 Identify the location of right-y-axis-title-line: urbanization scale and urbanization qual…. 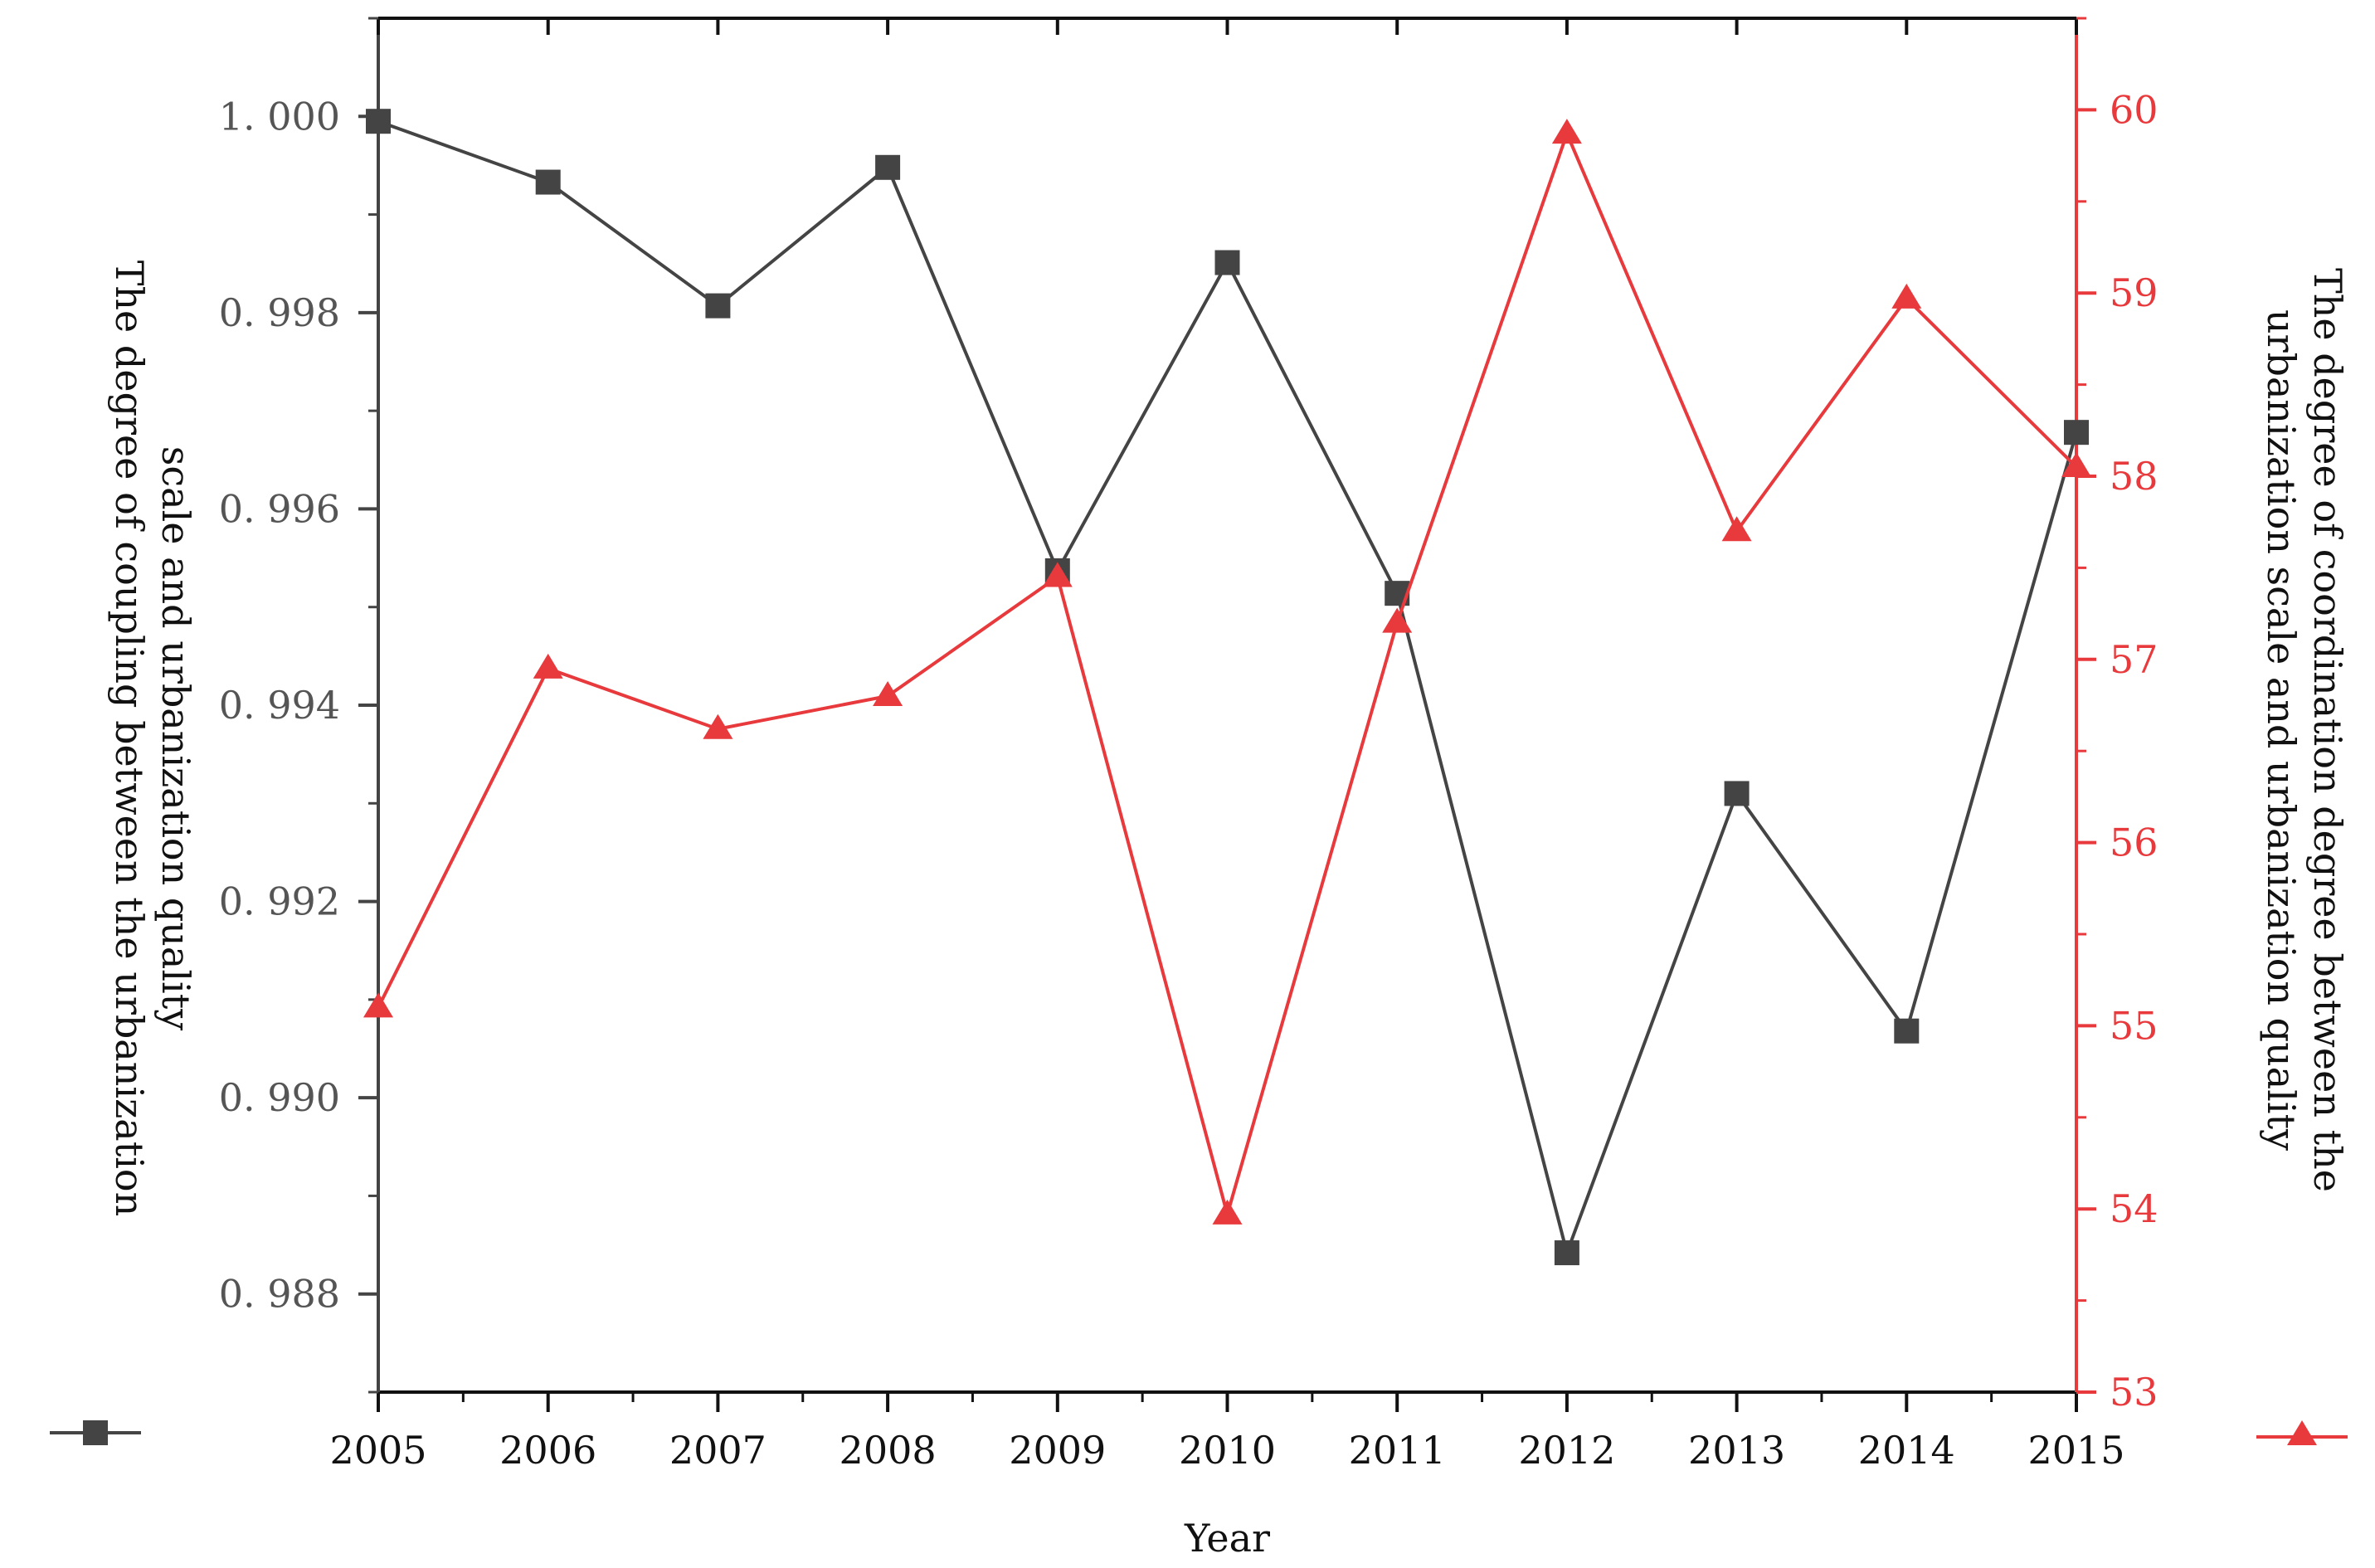
(2281, 730).